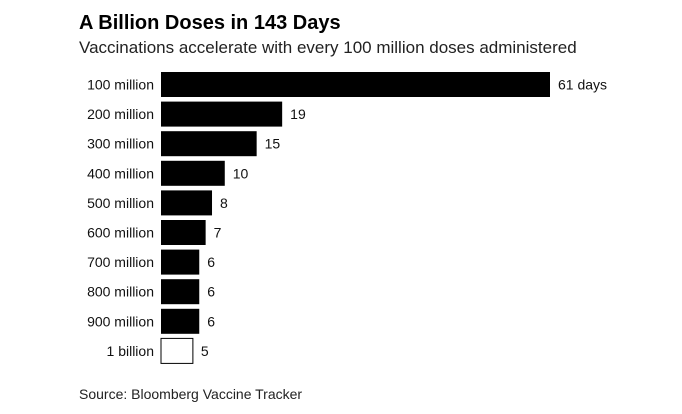 The image size is (682, 414). I want to click on category-label: 600 million, so click(120, 233).